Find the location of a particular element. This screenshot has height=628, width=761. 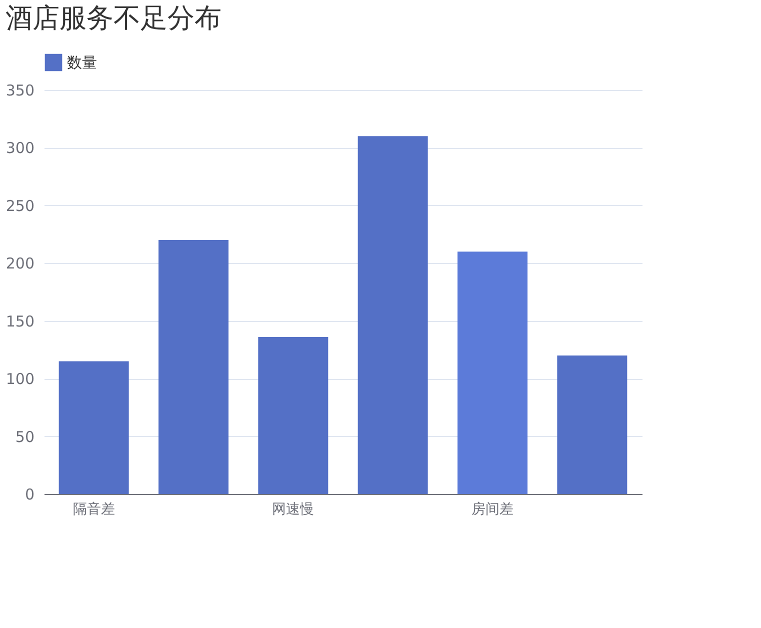

y-tick-label: 250 is located at coordinates (20, 205).